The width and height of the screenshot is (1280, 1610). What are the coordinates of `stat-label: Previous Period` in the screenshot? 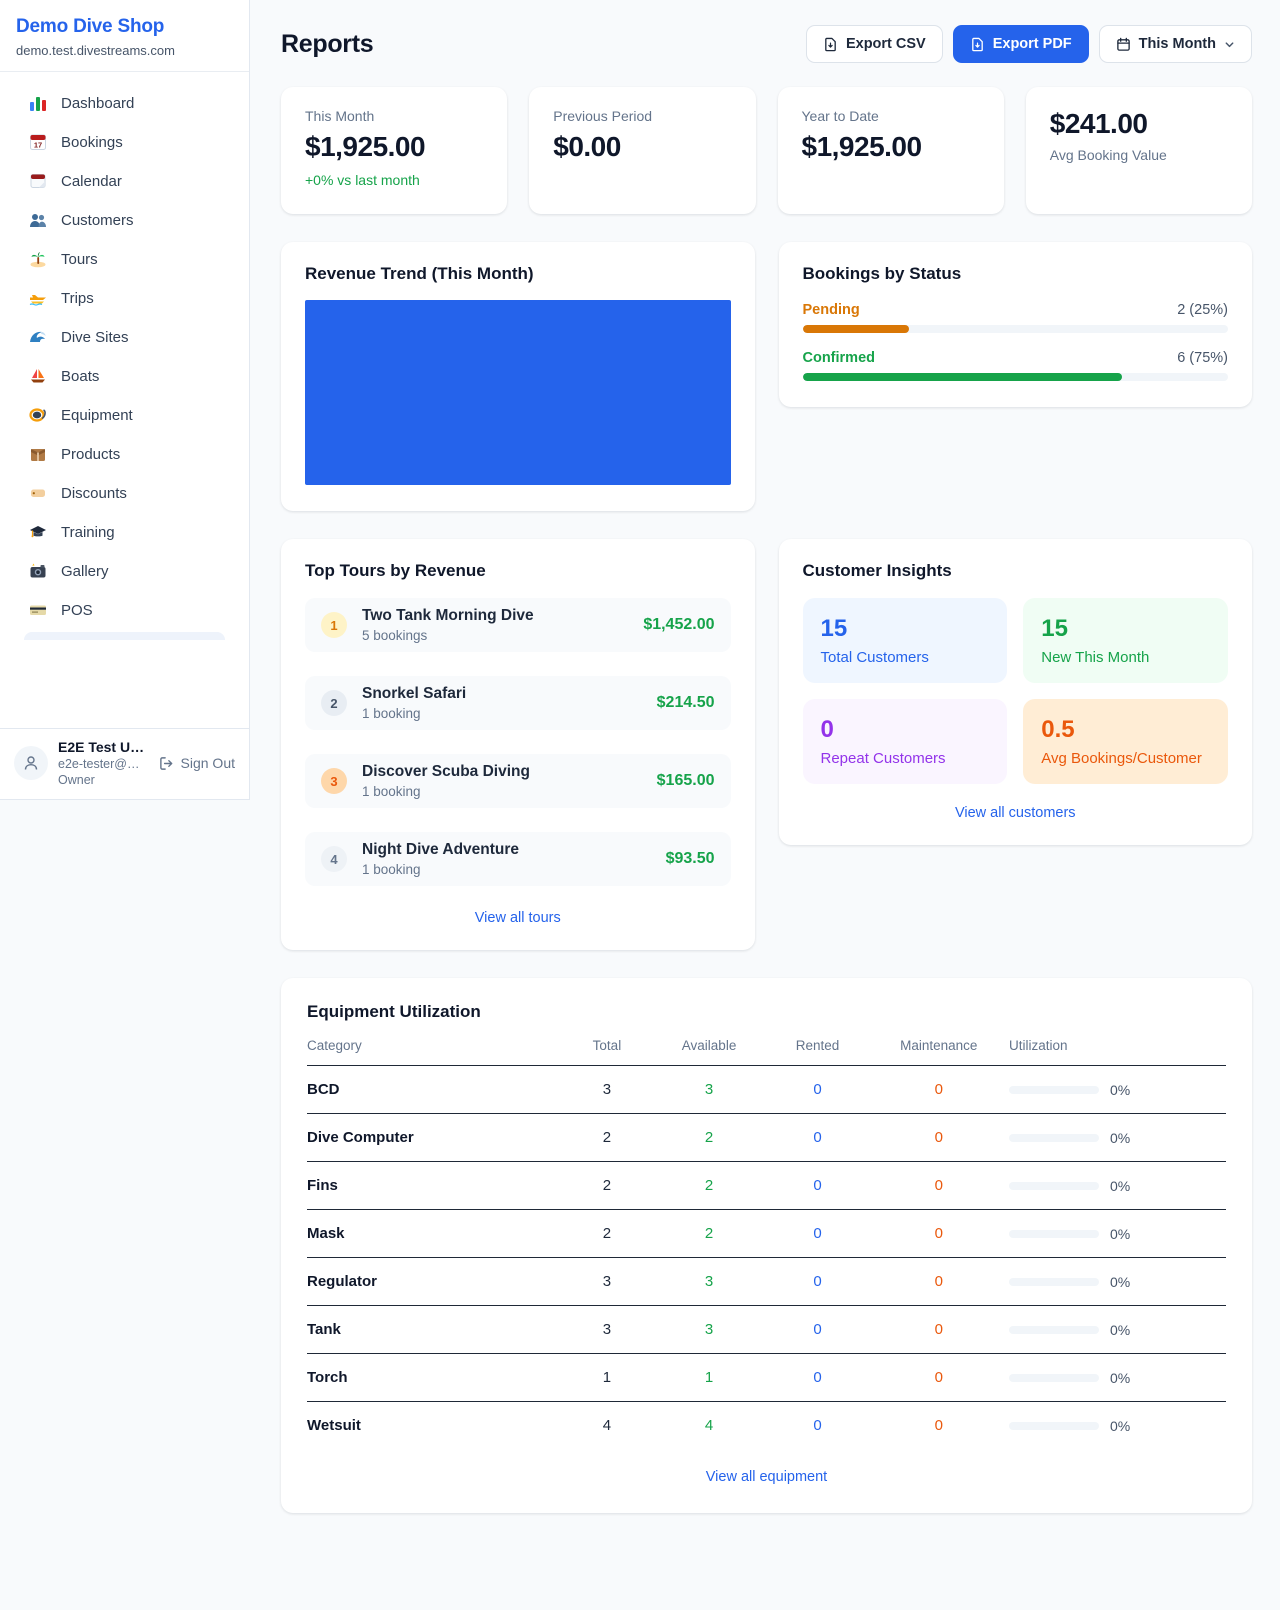 It's located at (603, 116).